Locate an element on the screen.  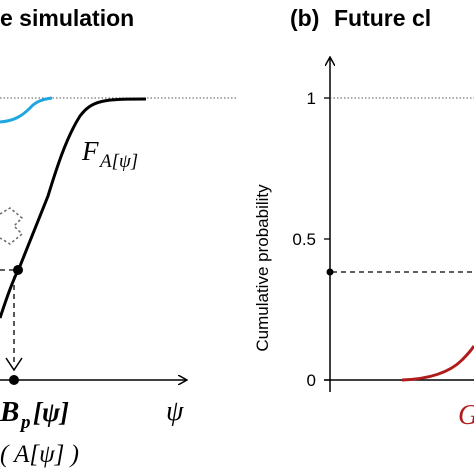
point-label-main: B is located at coordinates (9, 412).